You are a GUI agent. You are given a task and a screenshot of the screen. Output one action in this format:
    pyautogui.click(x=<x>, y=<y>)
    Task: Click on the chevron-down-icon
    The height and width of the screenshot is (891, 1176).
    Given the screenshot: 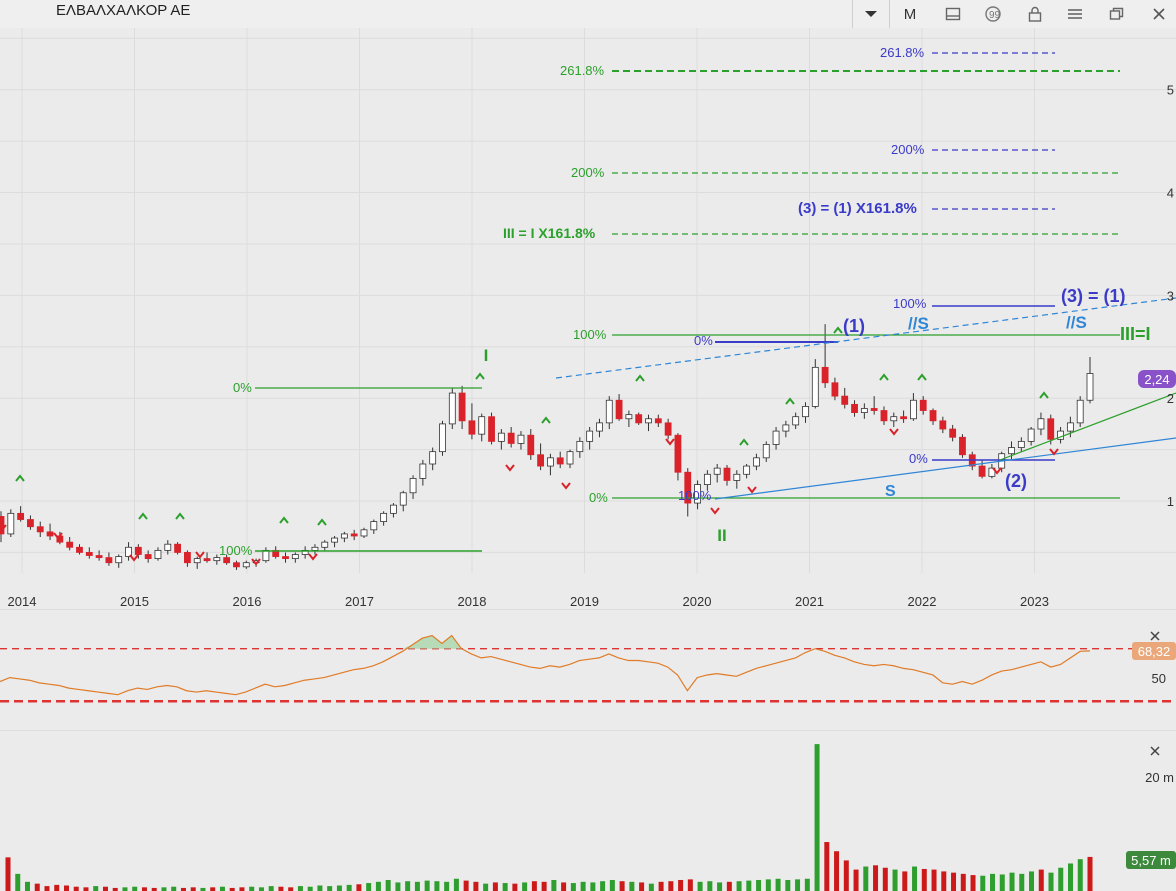 What is the action you would take?
    pyautogui.click(x=871, y=14)
    